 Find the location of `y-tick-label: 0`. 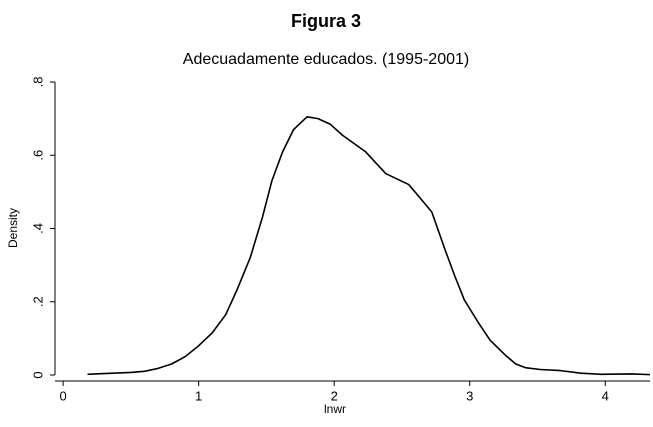

y-tick-label: 0 is located at coordinates (37, 374).